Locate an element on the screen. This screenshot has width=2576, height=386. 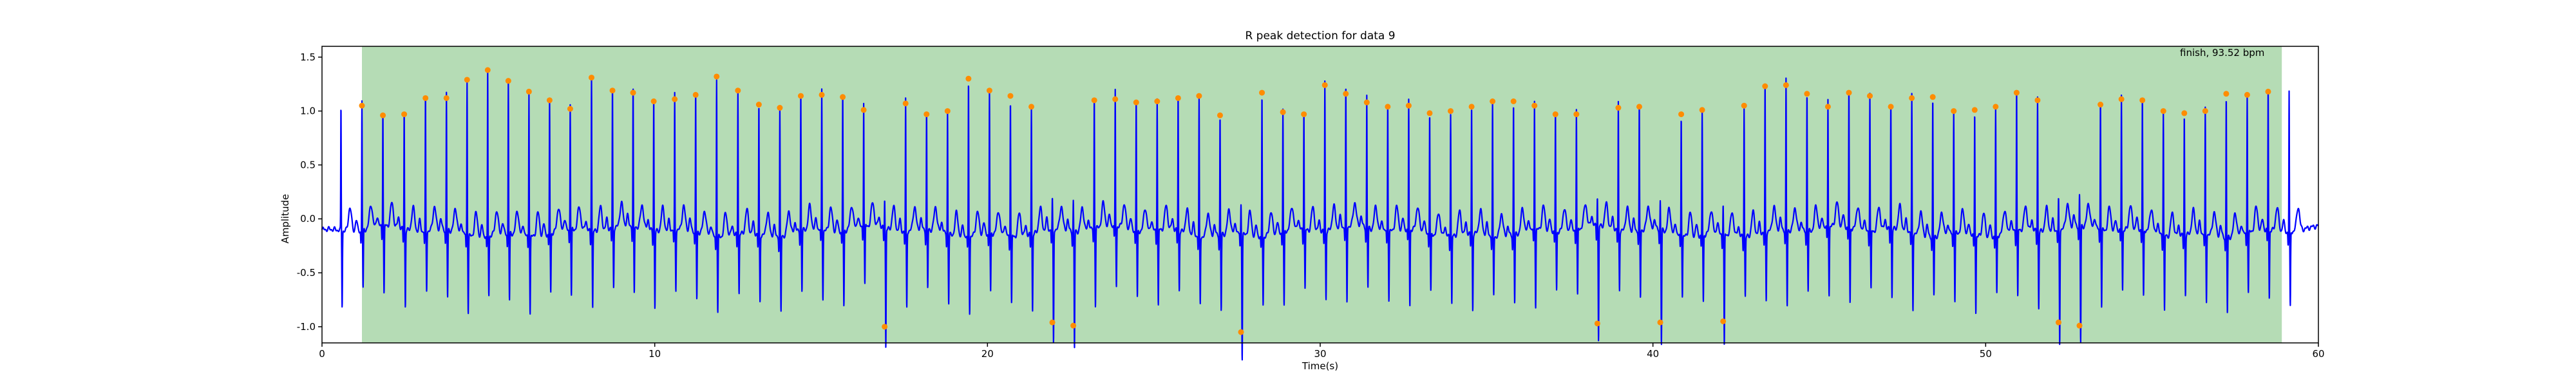
y-tick-label: 0.5 is located at coordinates (308, 164).